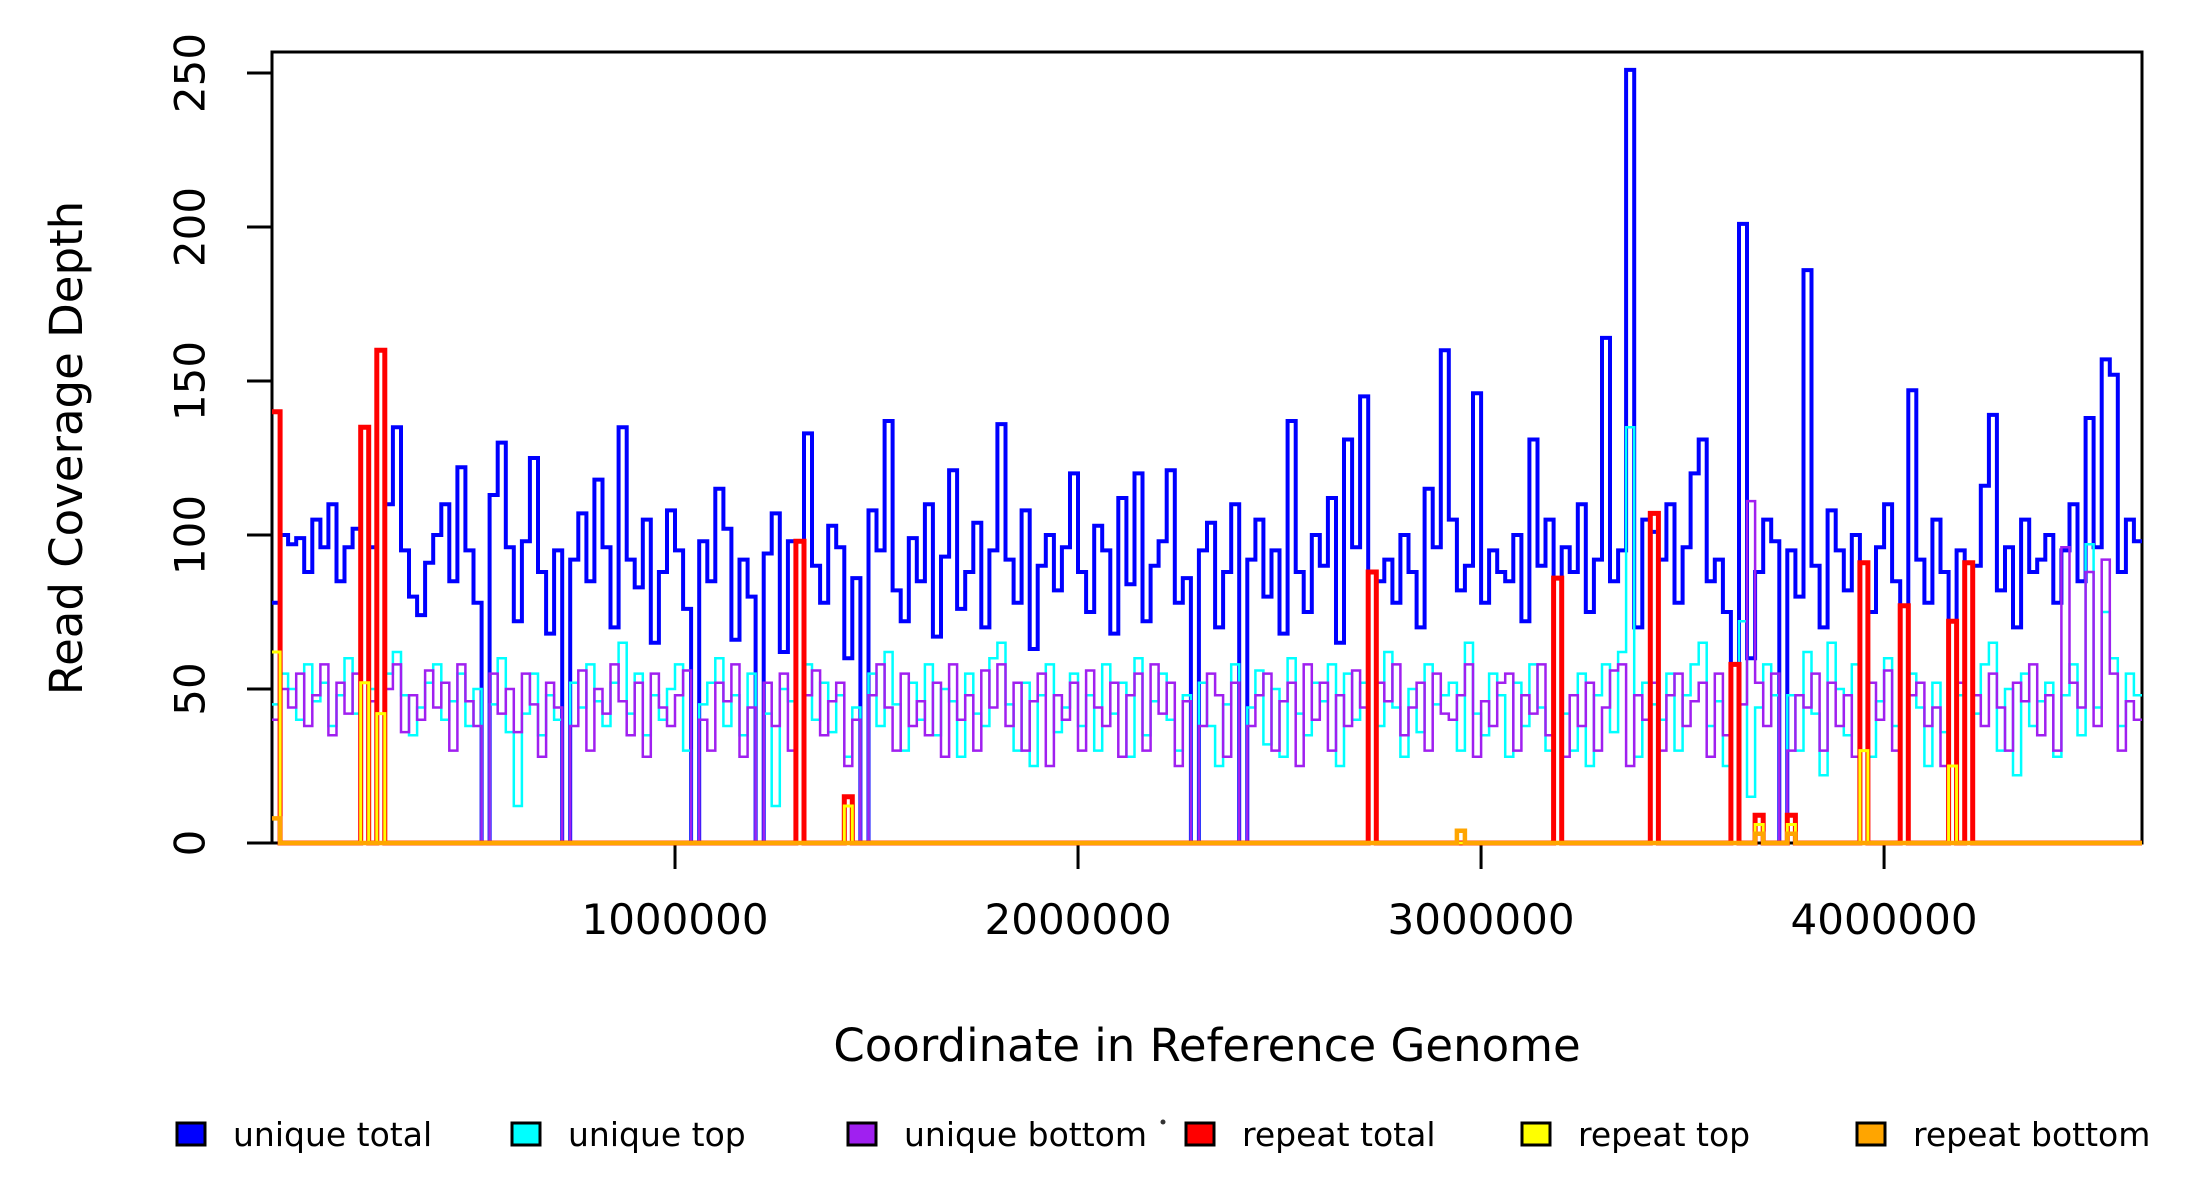  I want to click on legend-item-repeat-bottom: repeat bottom, so click(2002, 1134).